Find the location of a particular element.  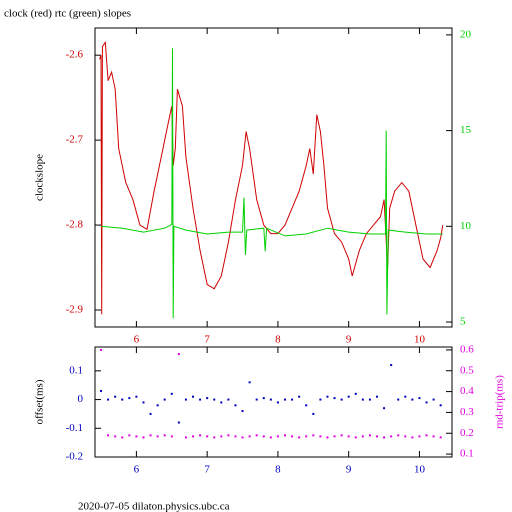

y2-tick-label: 15 is located at coordinates (466, 130).